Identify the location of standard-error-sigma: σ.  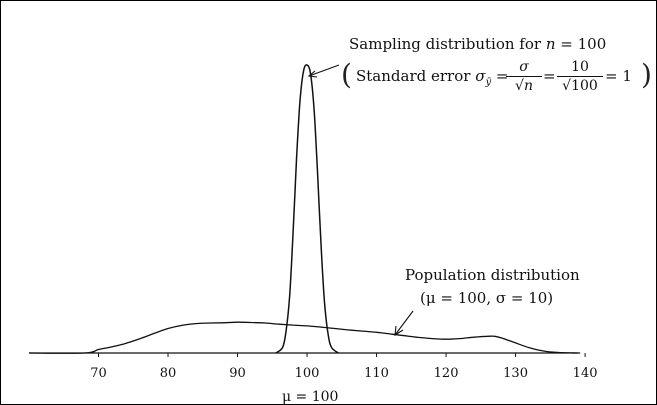
(480, 76).